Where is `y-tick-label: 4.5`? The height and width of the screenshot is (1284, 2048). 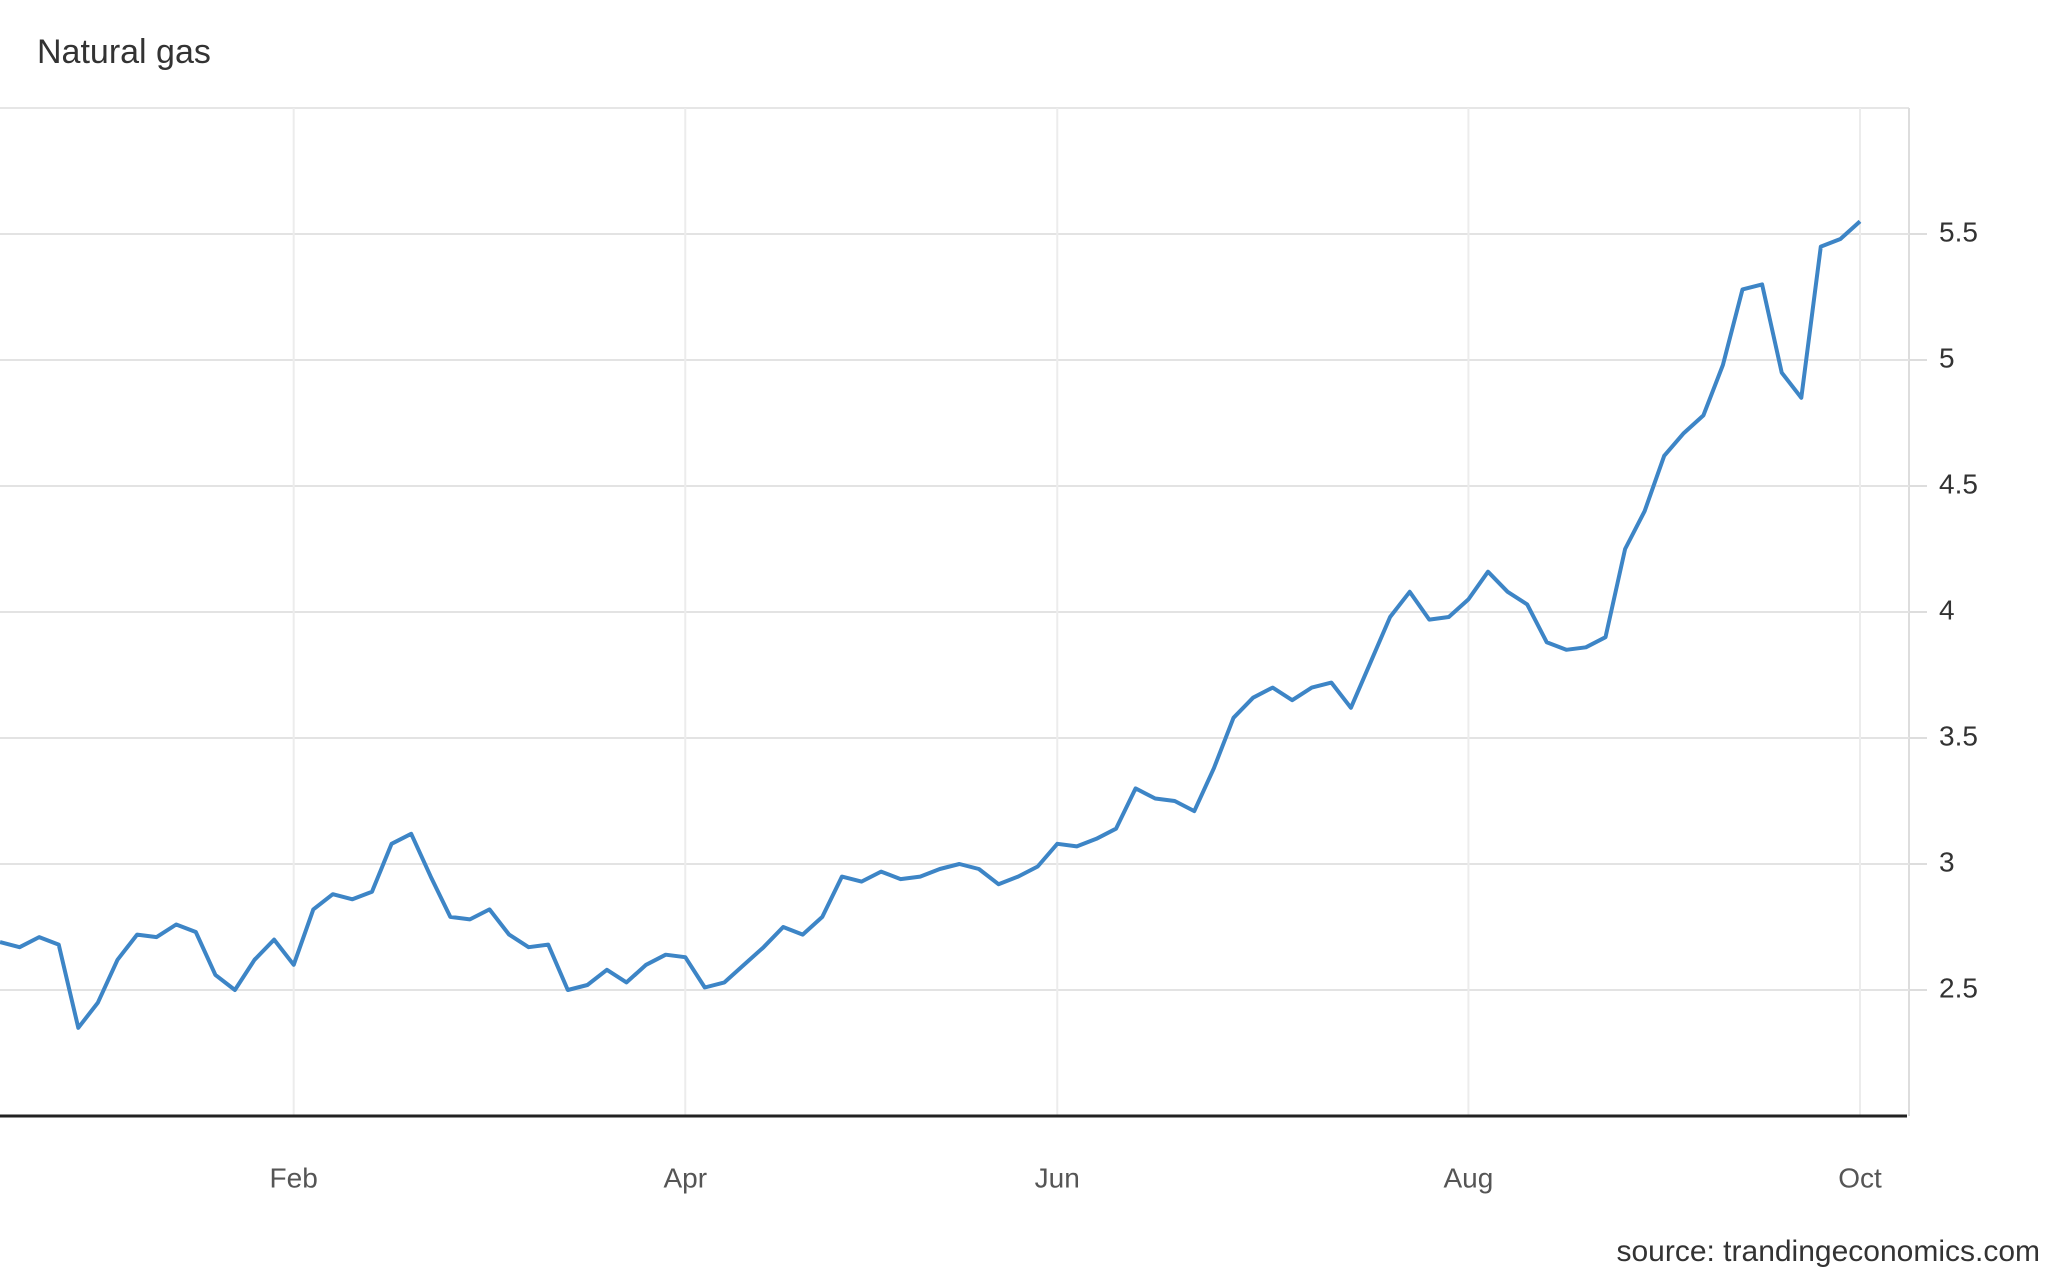
y-tick-label: 4.5 is located at coordinates (1958, 483).